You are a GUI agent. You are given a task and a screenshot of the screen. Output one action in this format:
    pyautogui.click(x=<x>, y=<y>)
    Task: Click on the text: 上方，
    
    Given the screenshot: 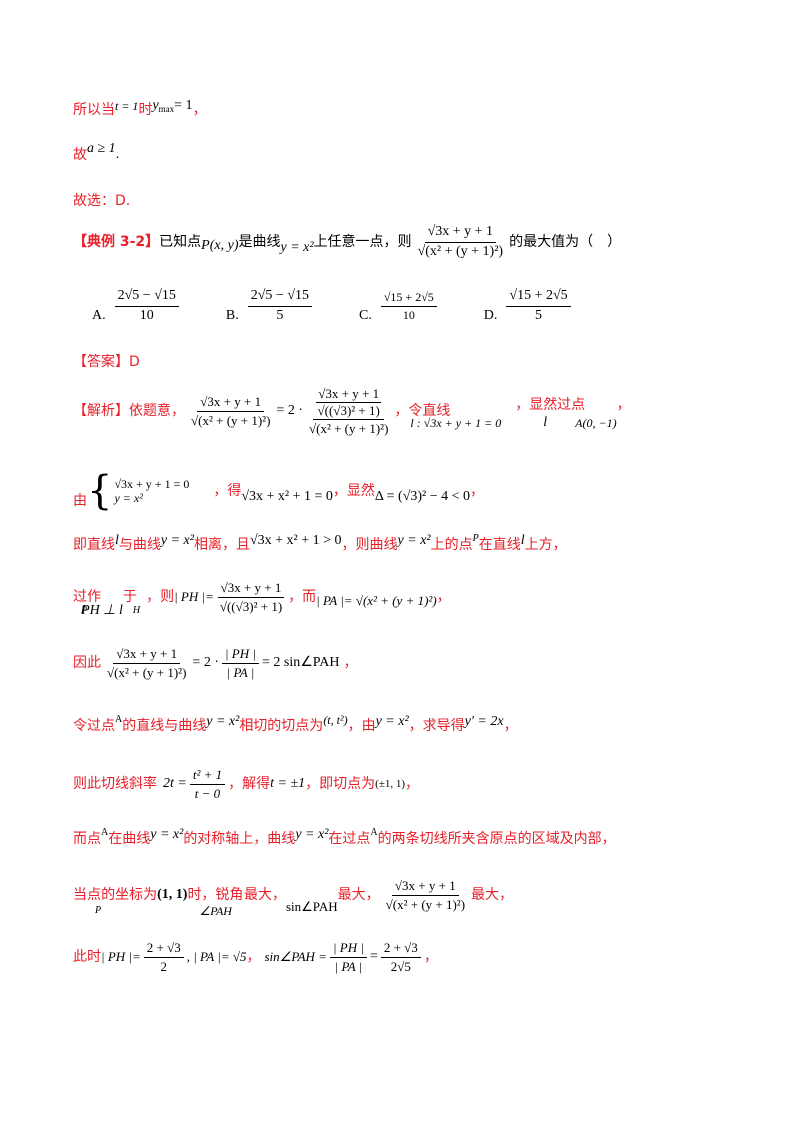 What is the action you would take?
    pyautogui.click(x=545, y=545)
    